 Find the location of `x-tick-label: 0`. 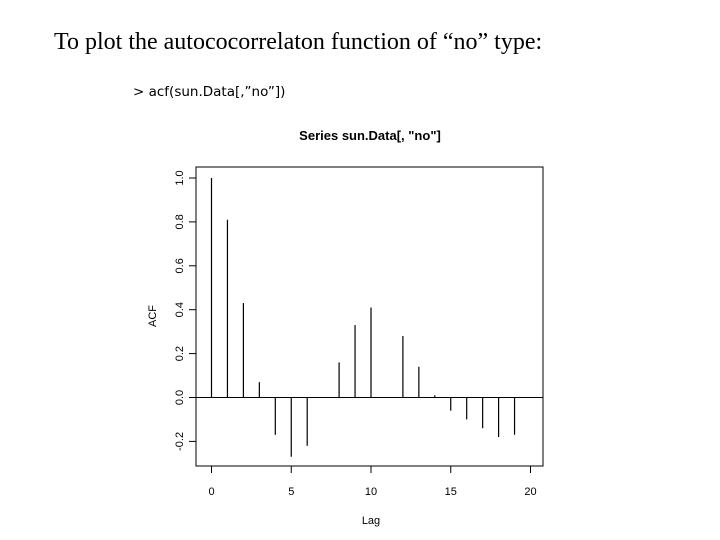

x-tick-label: 0 is located at coordinates (211, 492).